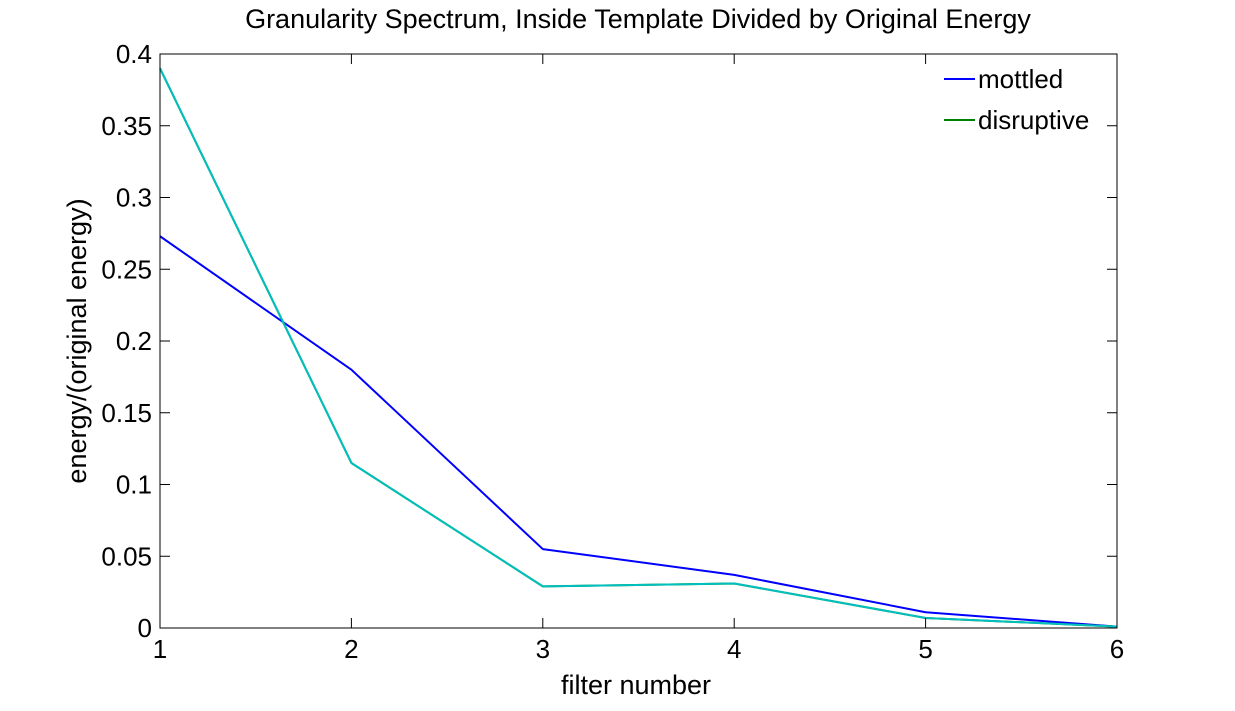 The width and height of the screenshot is (1235, 711). I want to click on x-tick-label: 1, so click(160, 649).